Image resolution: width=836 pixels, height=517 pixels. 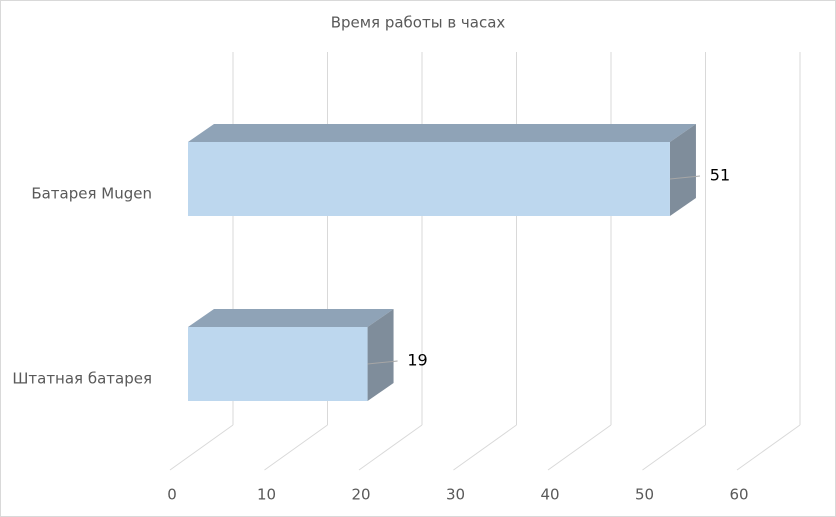 What do you see at coordinates (91, 194) in the screenshot?
I see `y-tick-label: Батарея Mugen` at bounding box center [91, 194].